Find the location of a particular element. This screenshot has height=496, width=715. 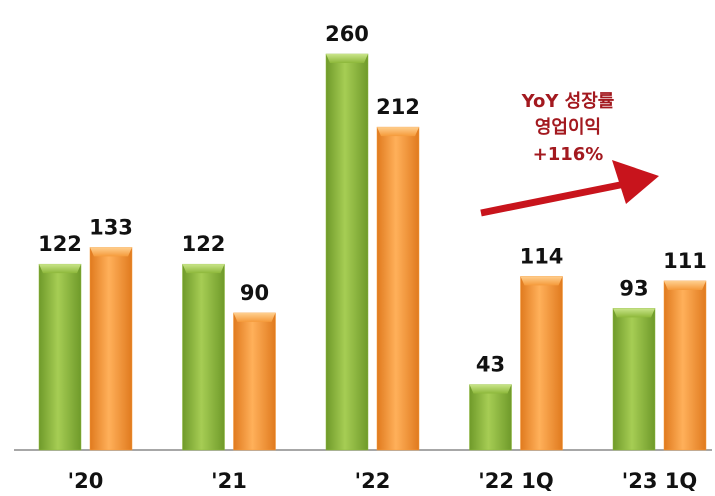

value-label-series1-3: 43 is located at coordinates (490, 365).